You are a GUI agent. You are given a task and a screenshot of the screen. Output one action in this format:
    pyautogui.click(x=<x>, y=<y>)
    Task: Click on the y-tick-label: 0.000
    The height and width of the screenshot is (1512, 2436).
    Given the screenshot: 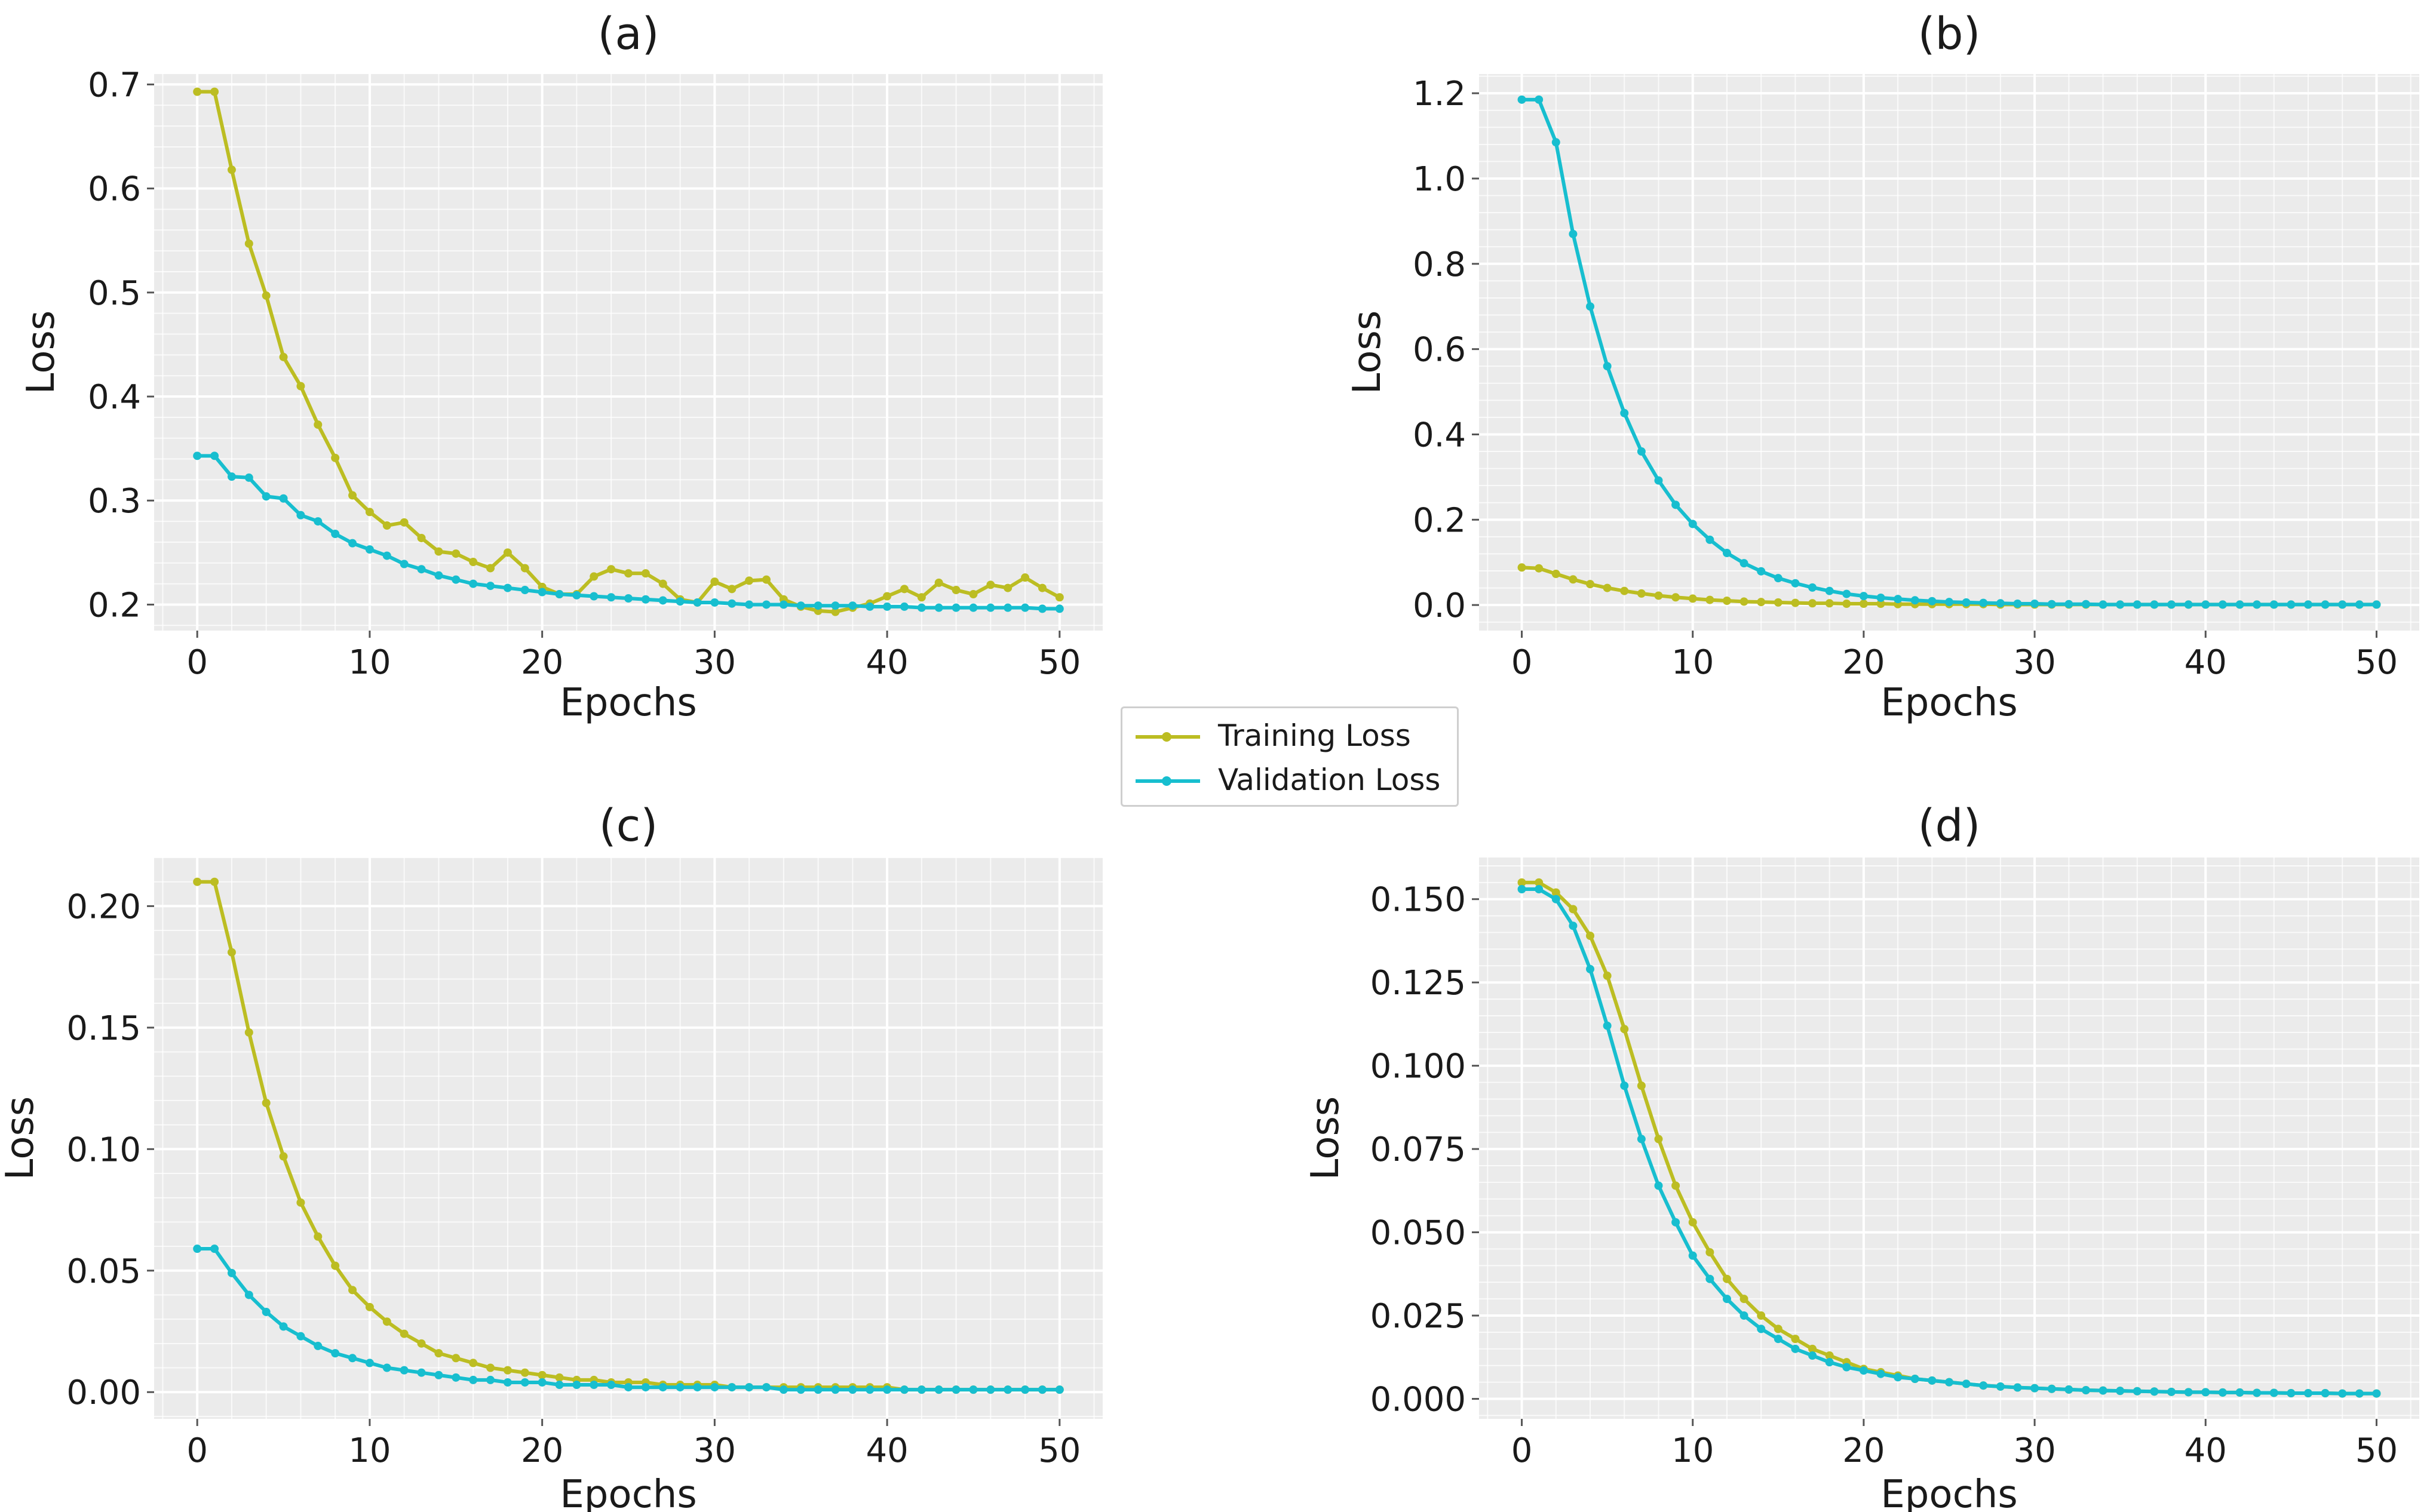 What is the action you would take?
    pyautogui.click(x=1418, y=1400)
    